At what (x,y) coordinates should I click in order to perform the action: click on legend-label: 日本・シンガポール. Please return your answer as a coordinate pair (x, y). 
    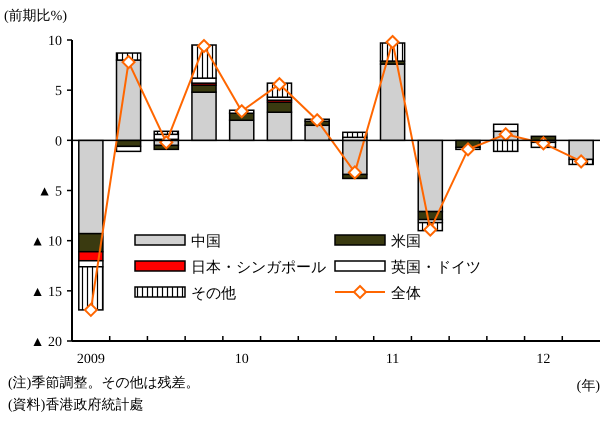
    Looking at the image, I should click on (258, 267).